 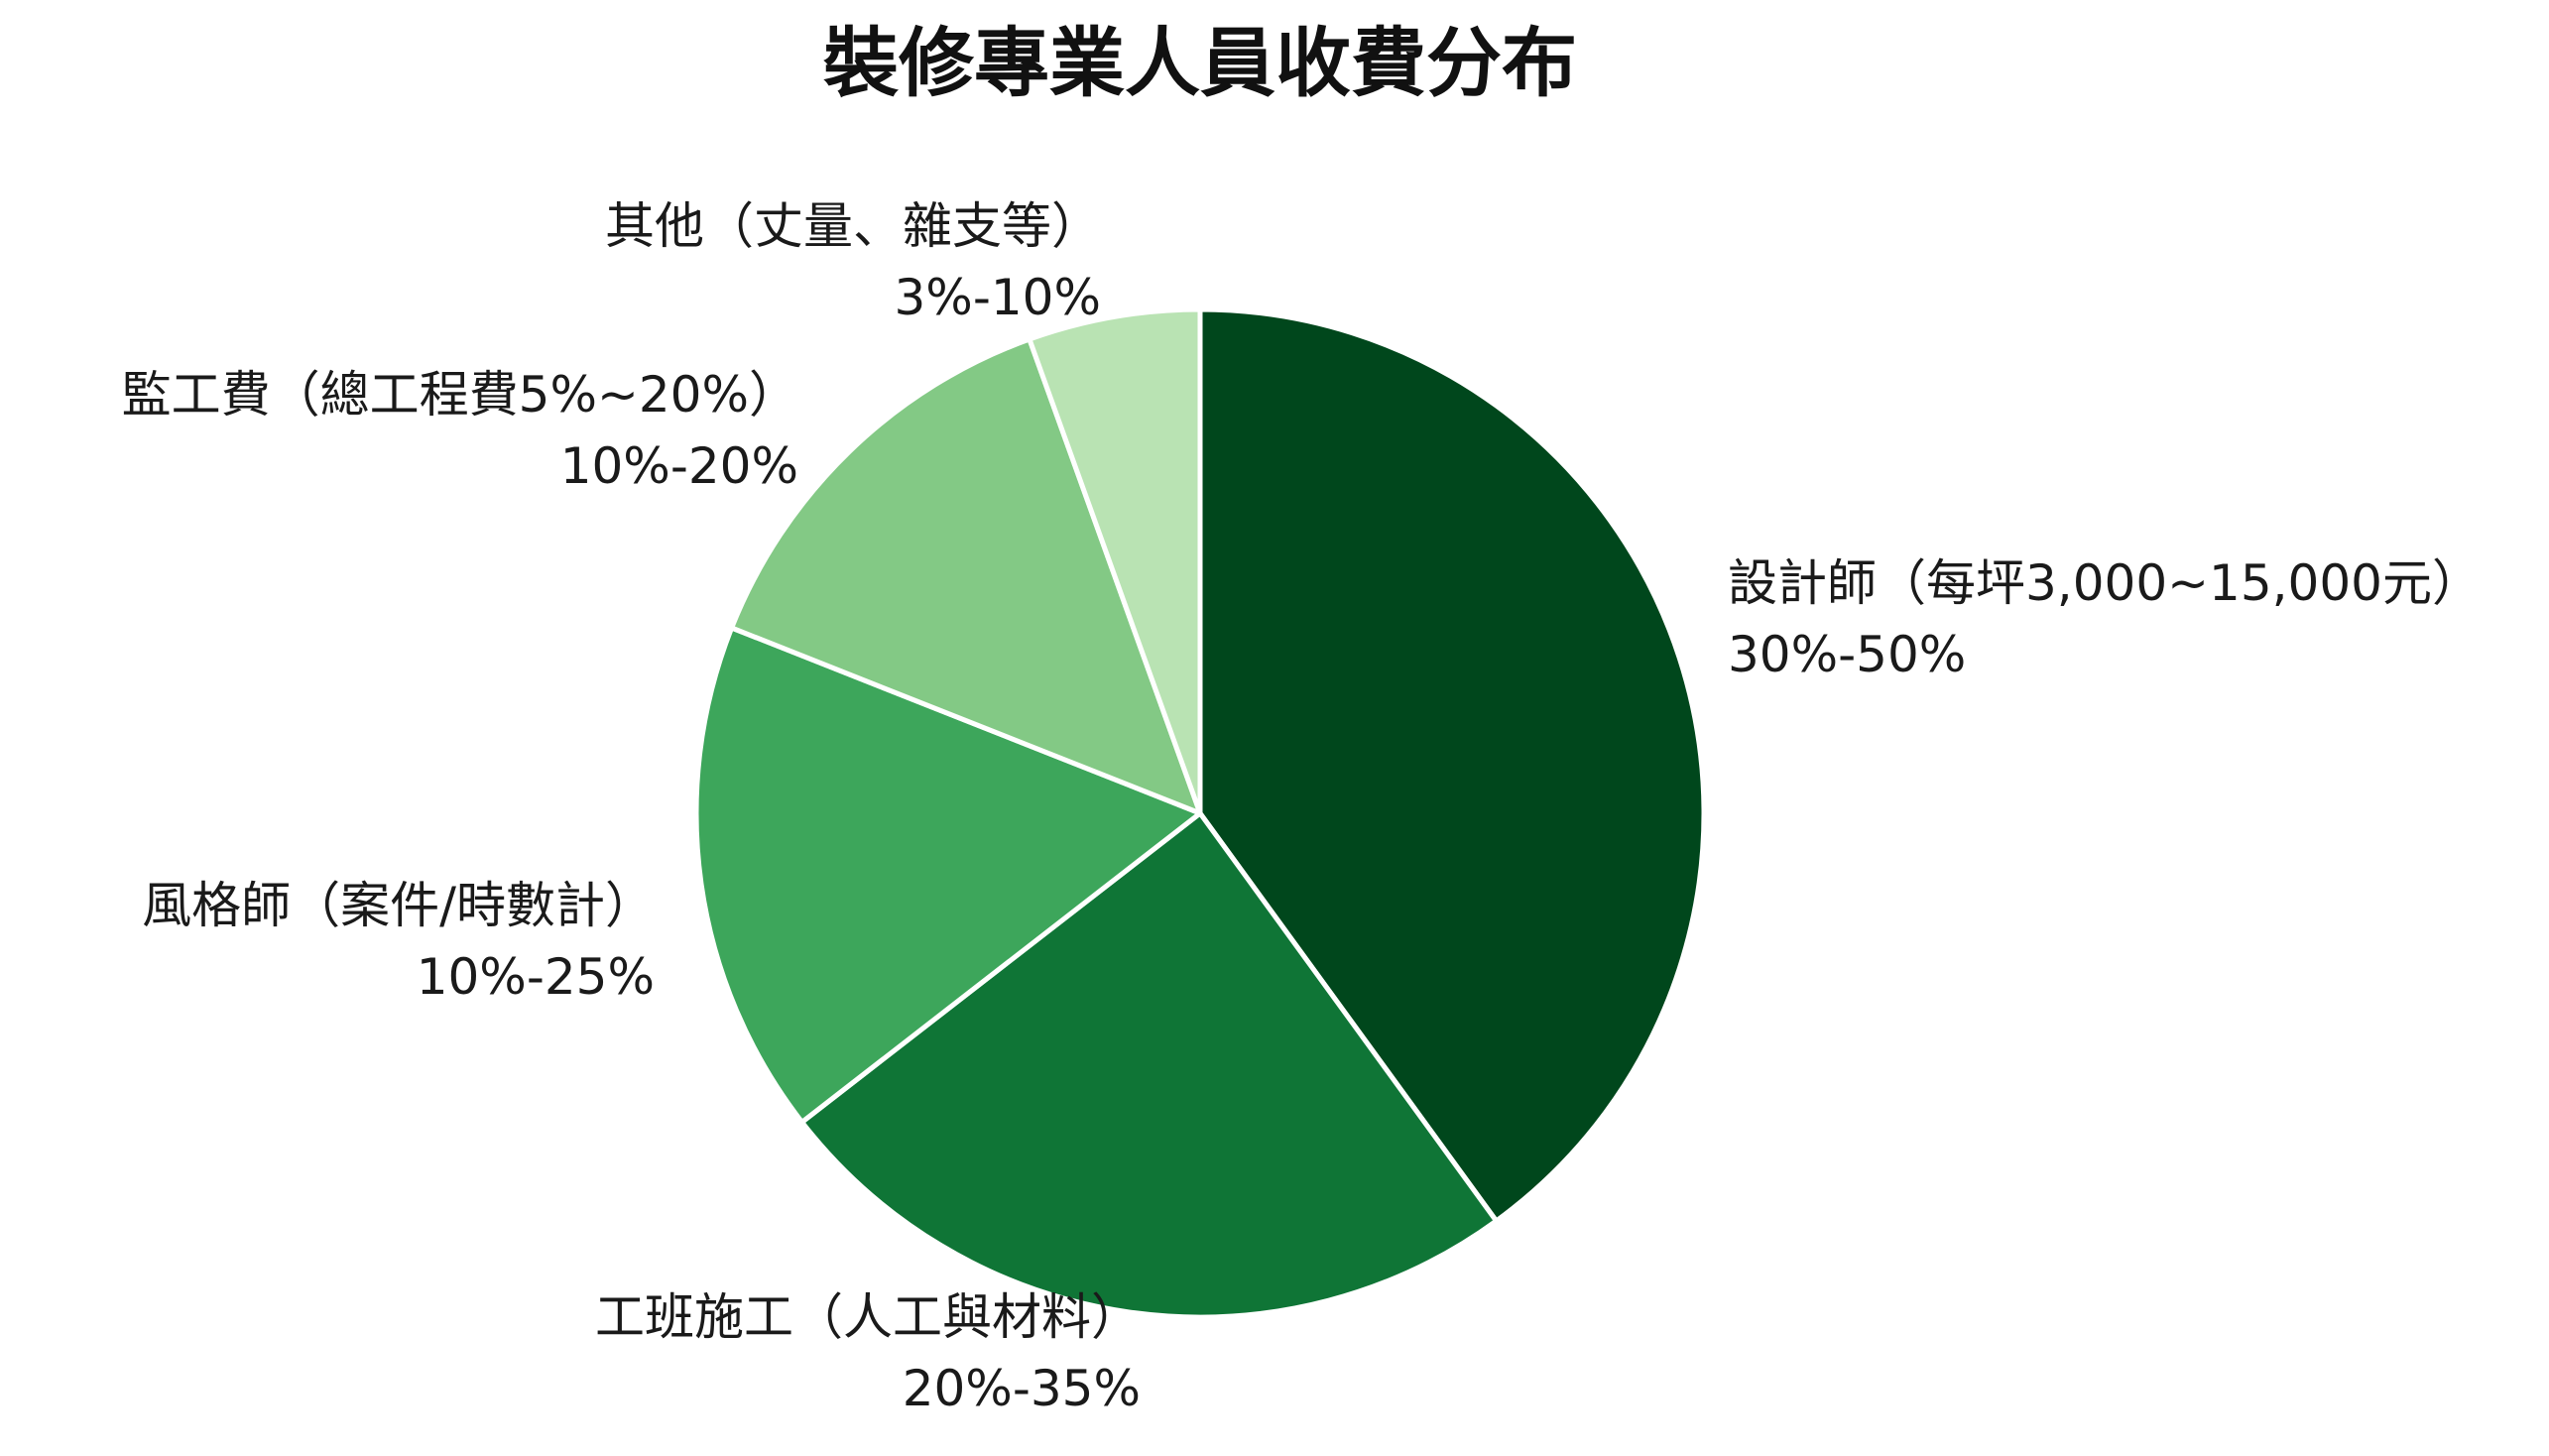 What do you see at coordinates (1022, 1388) in the screenshot?
I see `slice-range-label: 20%-35%` at bounding box center [1022, 1388].